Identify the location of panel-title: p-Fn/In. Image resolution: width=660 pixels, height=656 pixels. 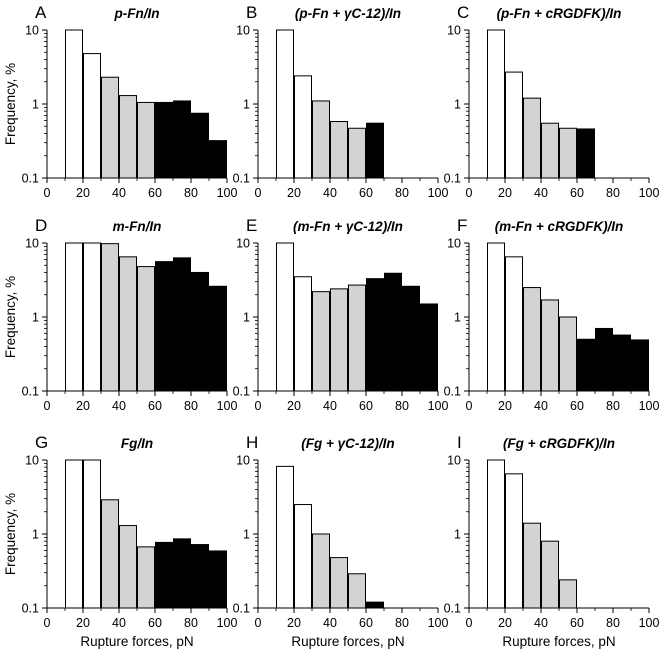
(137, 13).